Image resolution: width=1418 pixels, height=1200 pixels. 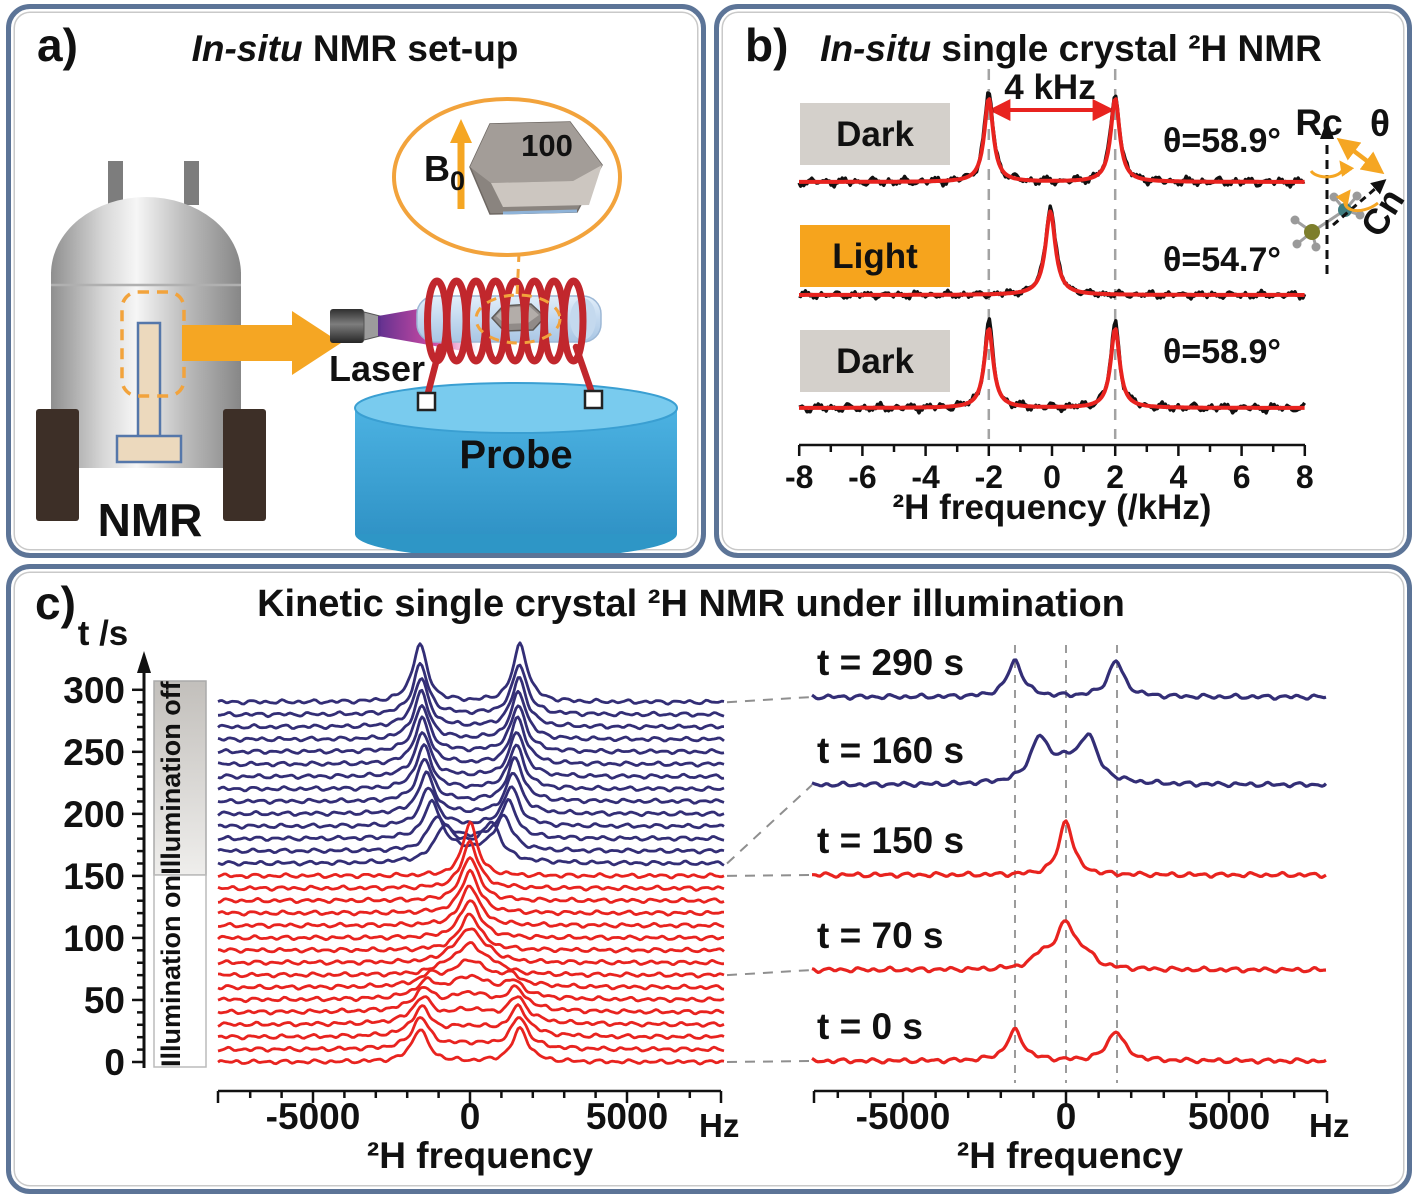 I want to click on b0-arrow-head, so click(x=461, y=131).